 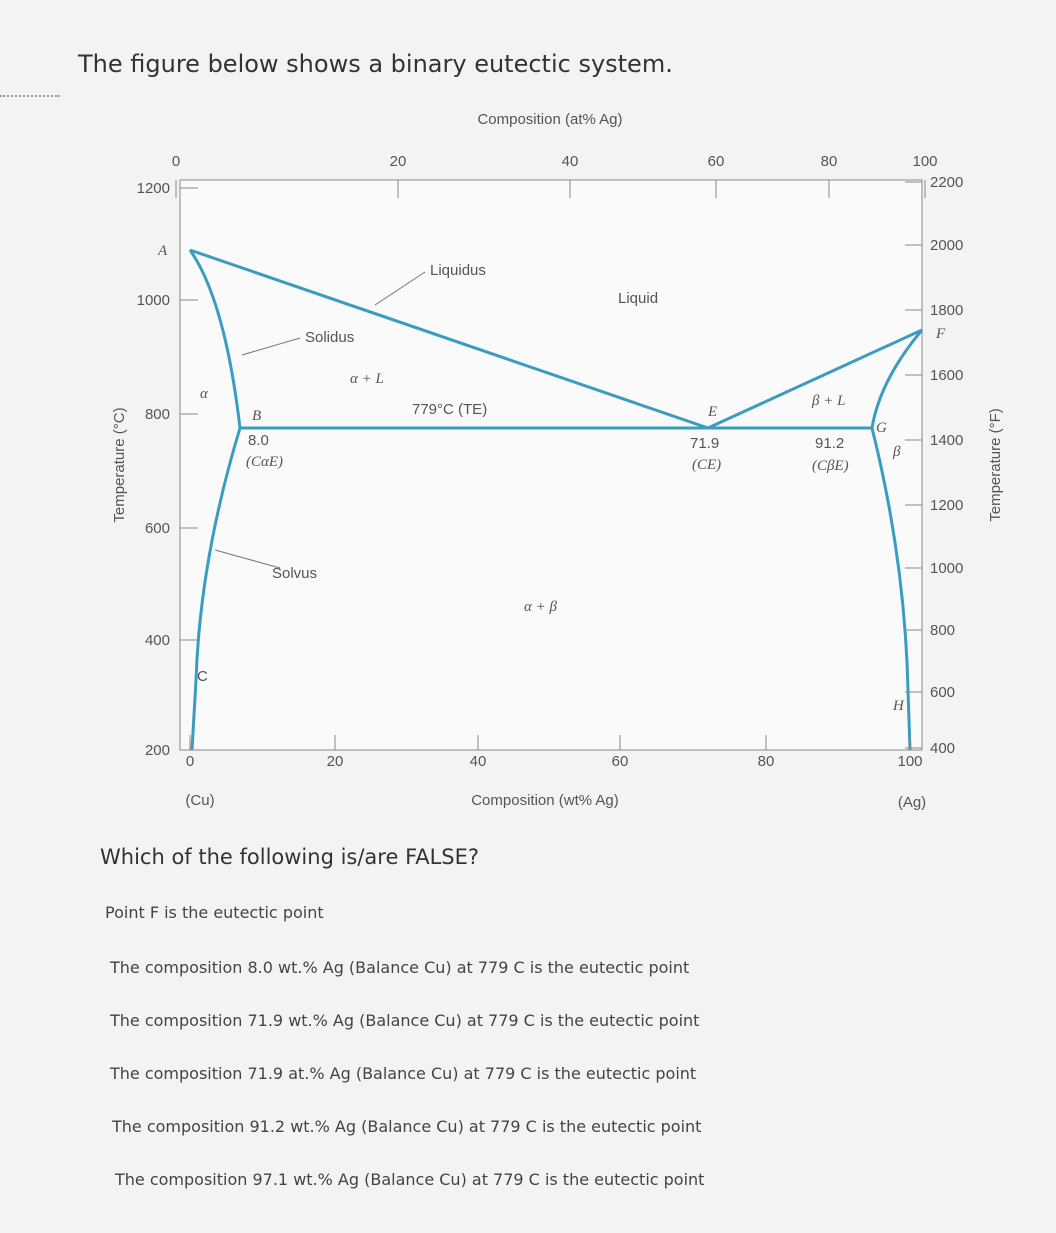 What do you see at coordinates (367, 379) in the screenshot?
I see `diagram-label: α + L` at bounding box center [367, 379].